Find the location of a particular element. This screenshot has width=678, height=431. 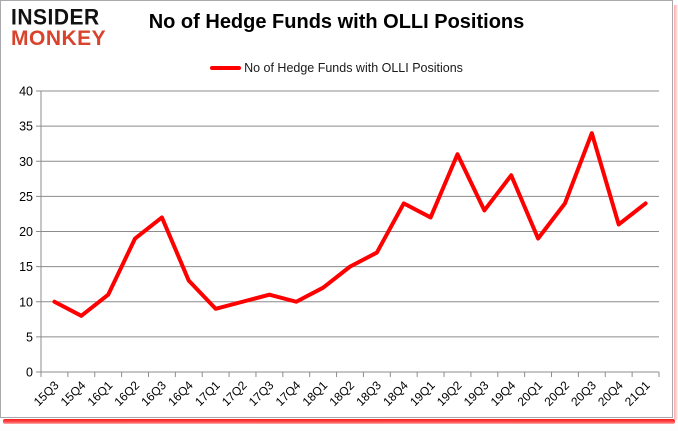

x-tick-label: 19Q4 is located at coordinates (503, 393).